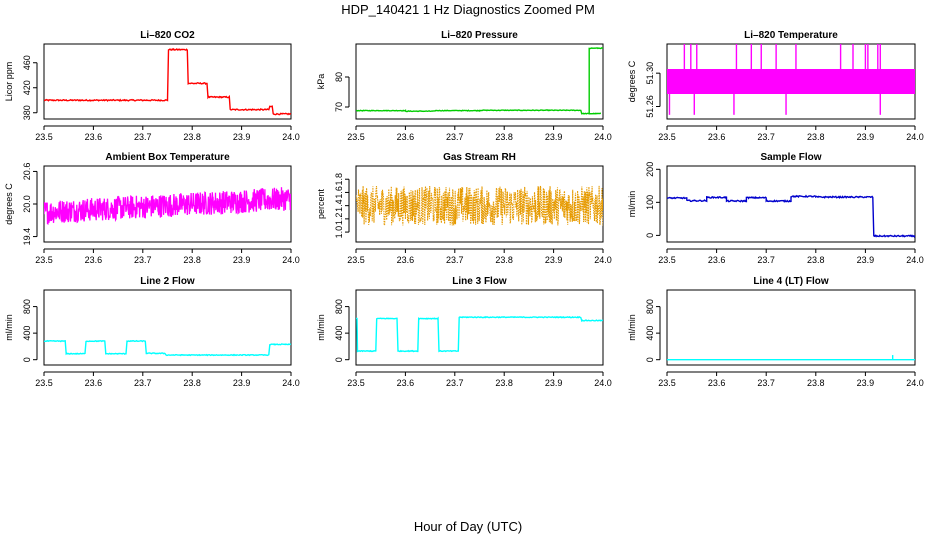  Describe the element at coordinates (790, 157) in the screenshot. I see `panel-title: Sample Flow` at that location.